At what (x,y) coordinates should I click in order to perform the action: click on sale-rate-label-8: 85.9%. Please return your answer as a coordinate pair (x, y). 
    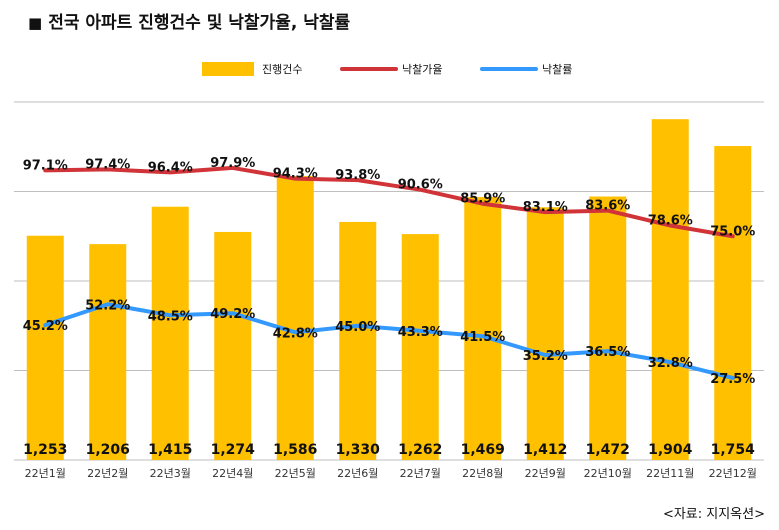
    Looking at the image, I should click on (482, 199).